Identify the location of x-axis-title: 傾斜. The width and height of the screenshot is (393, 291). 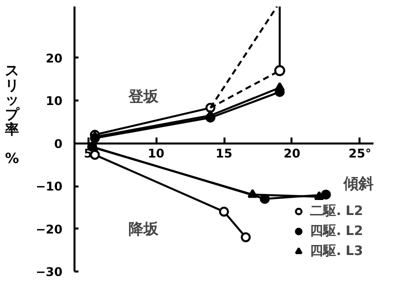
(358, 183).